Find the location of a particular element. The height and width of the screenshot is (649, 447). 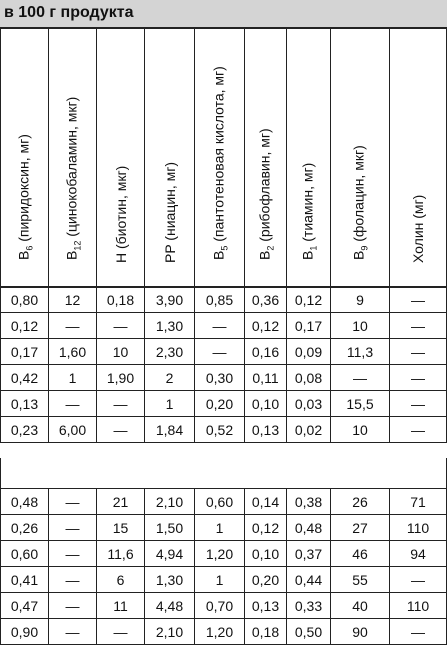

table-cell: 1,30 is located at coordinates (169, 579).